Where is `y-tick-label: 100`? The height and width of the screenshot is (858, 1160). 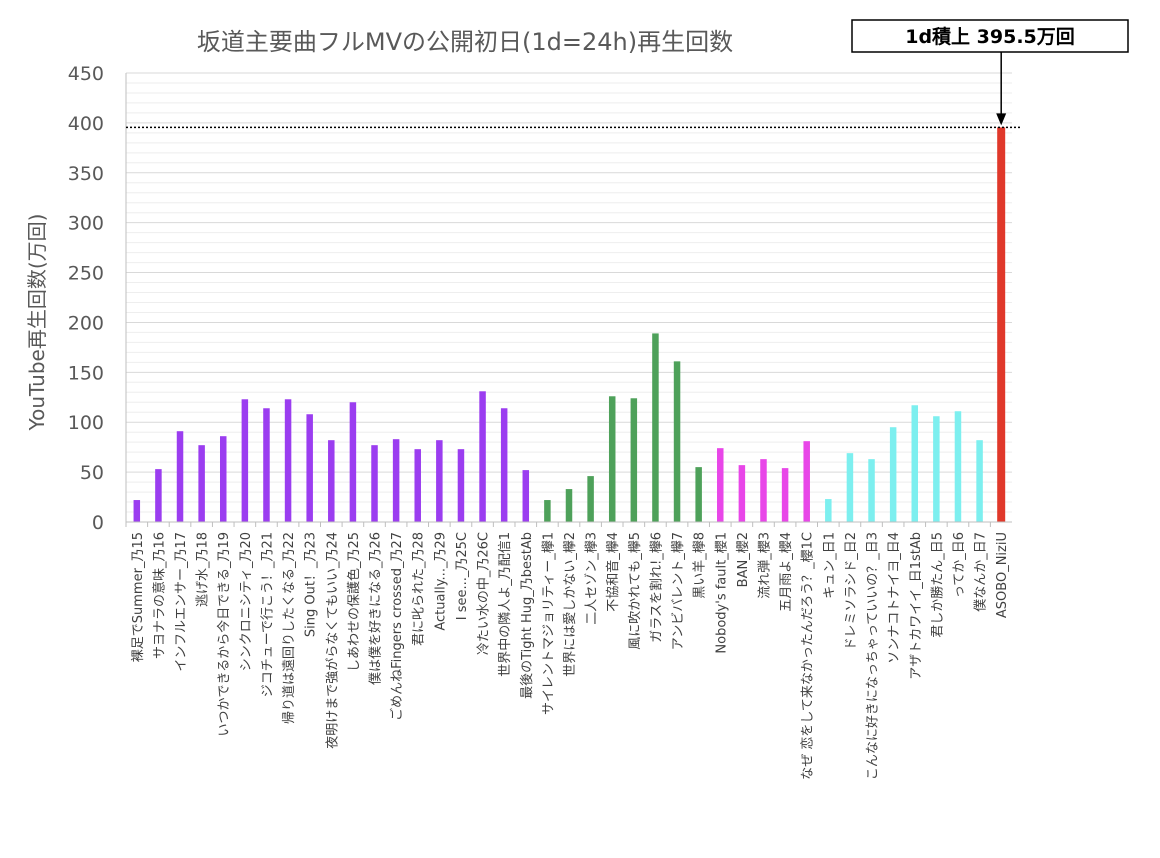 y-tick-label: 100 is located at coordinates (86, 423).